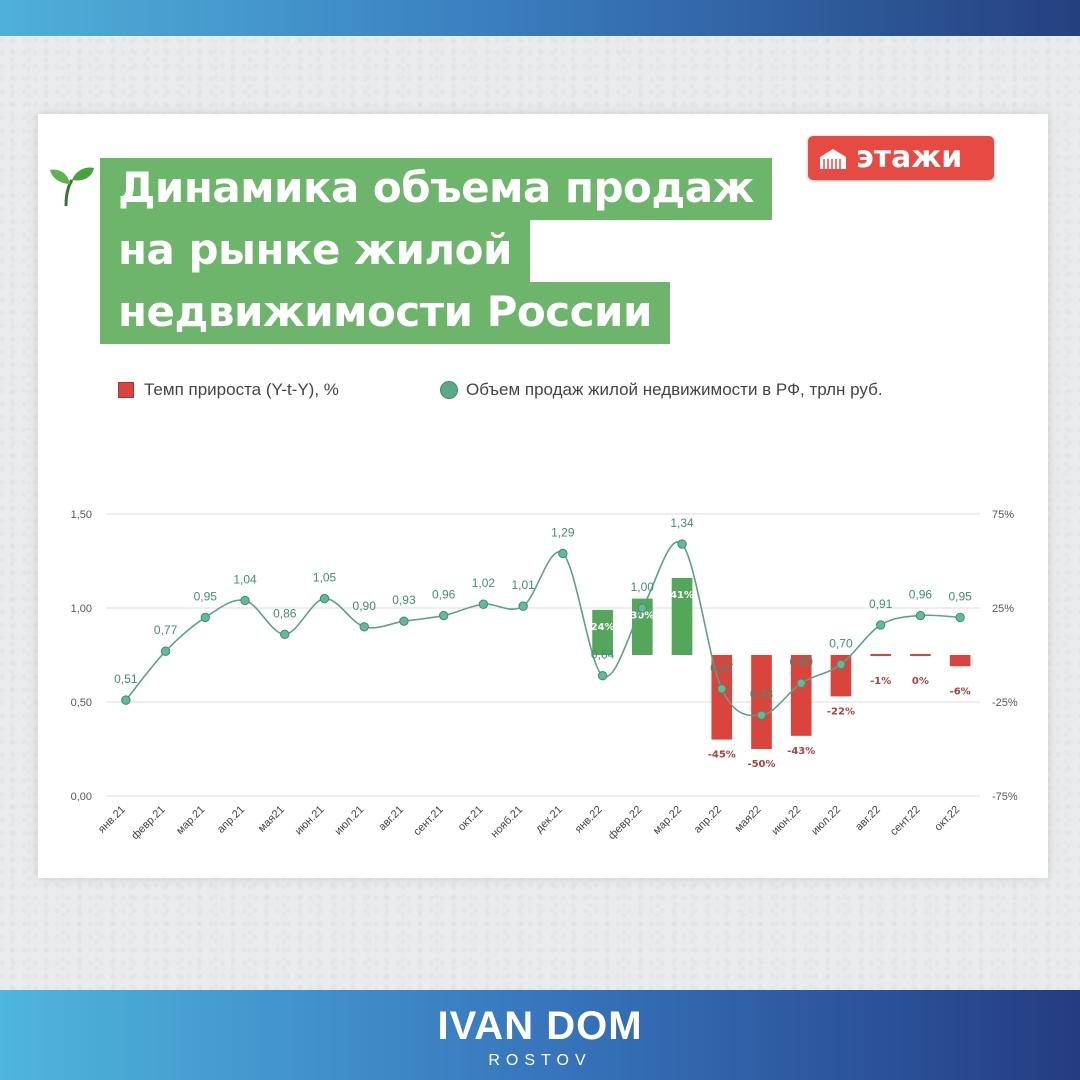 This screenshot has height=1080, width=1080. I want to click on x-tick-label: июл.21, so click(349, 821).